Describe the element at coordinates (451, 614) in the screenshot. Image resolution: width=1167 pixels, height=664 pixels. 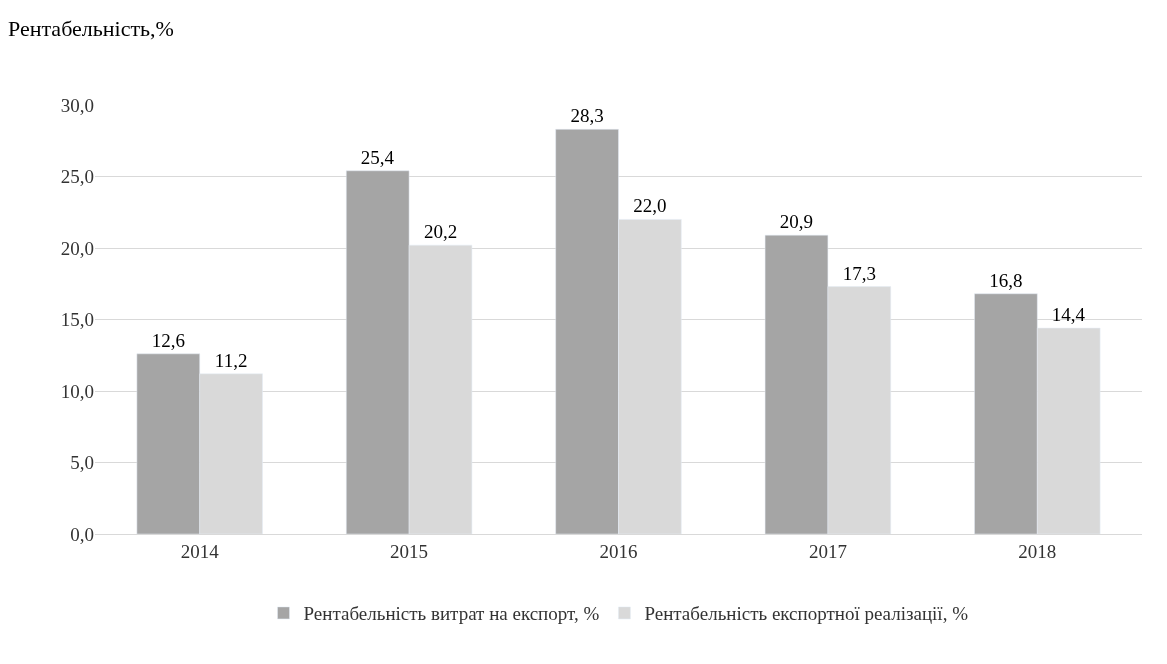
I see `legend-label: Рентабельність витрат на експорт, %` at that location.